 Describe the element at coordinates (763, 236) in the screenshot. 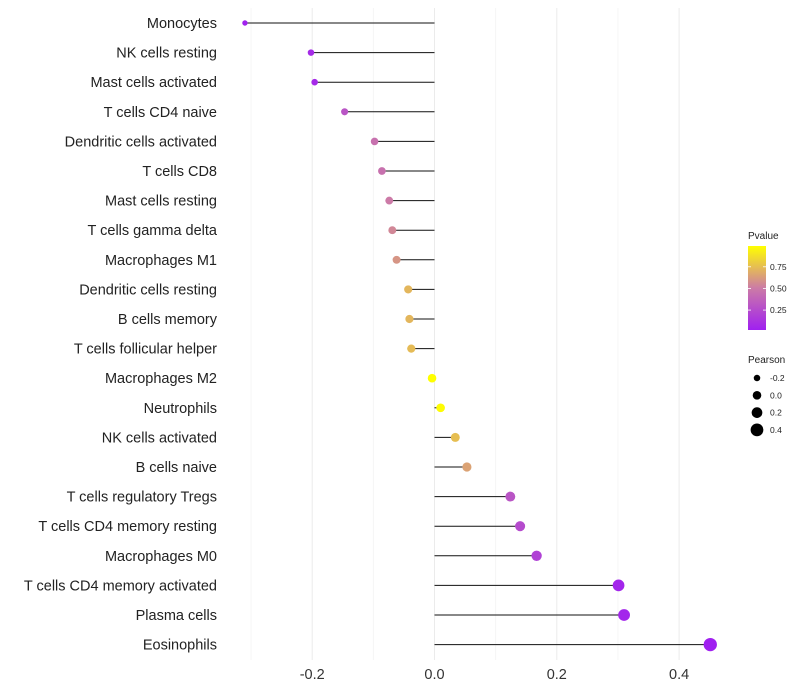

I see `pvalue-legend-title: Pvalue` at that location.